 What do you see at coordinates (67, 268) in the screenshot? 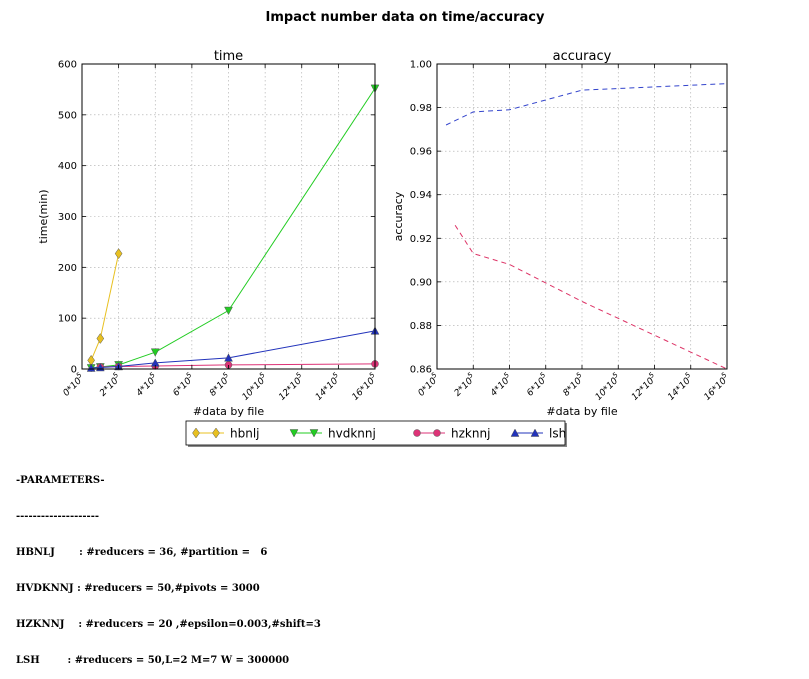
I see `time-y-tick-label: 200` at bounding box center [67, 268].